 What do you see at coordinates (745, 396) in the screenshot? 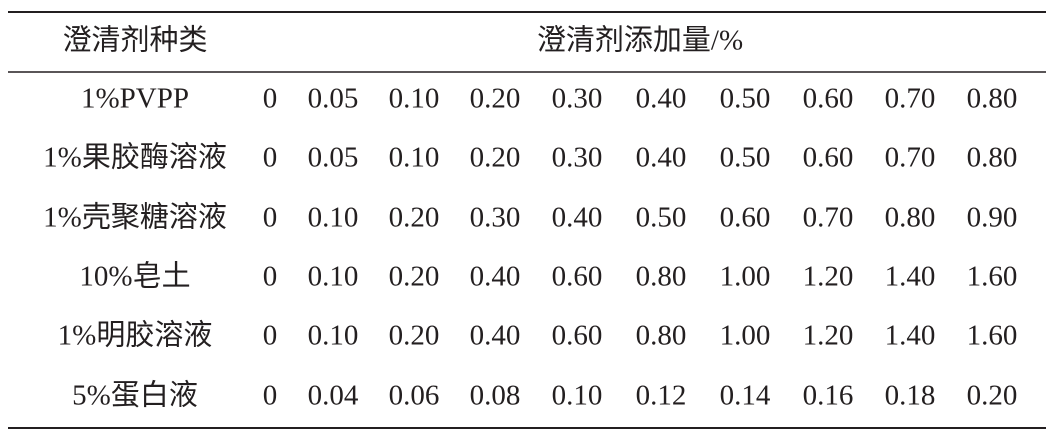
I see `cell: 0.14` at bounding box center [745, 396].